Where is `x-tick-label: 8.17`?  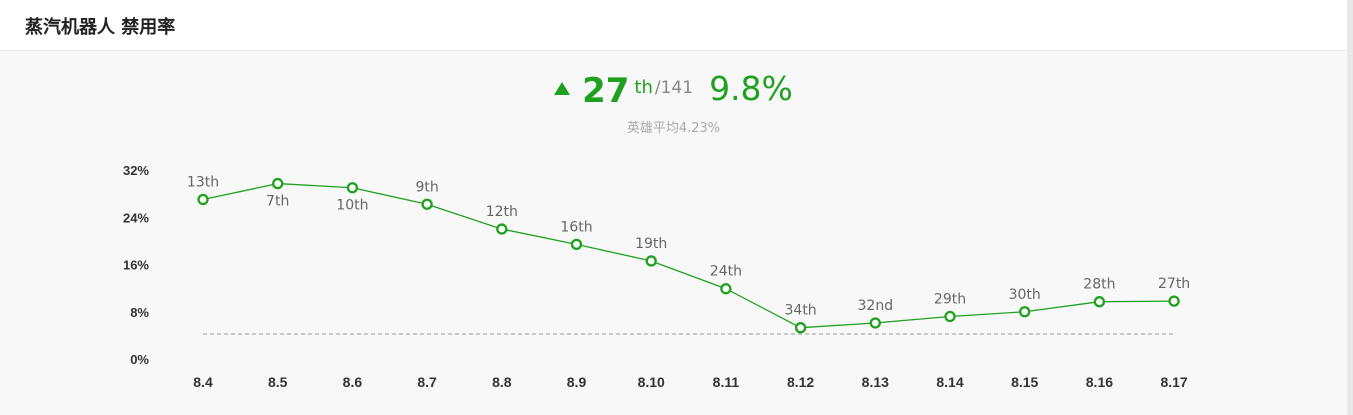
x-tick-label: 8.17 is located at coordinates (1173, 382).